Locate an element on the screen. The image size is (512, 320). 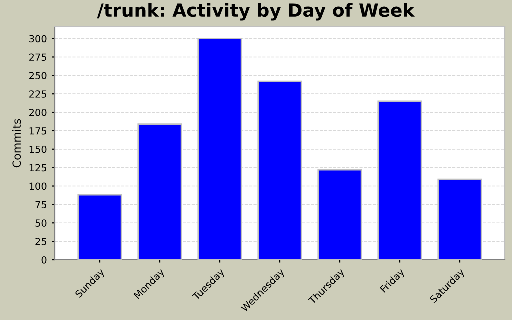
y-tick-label: 275 is located at coordinates (38, 58).